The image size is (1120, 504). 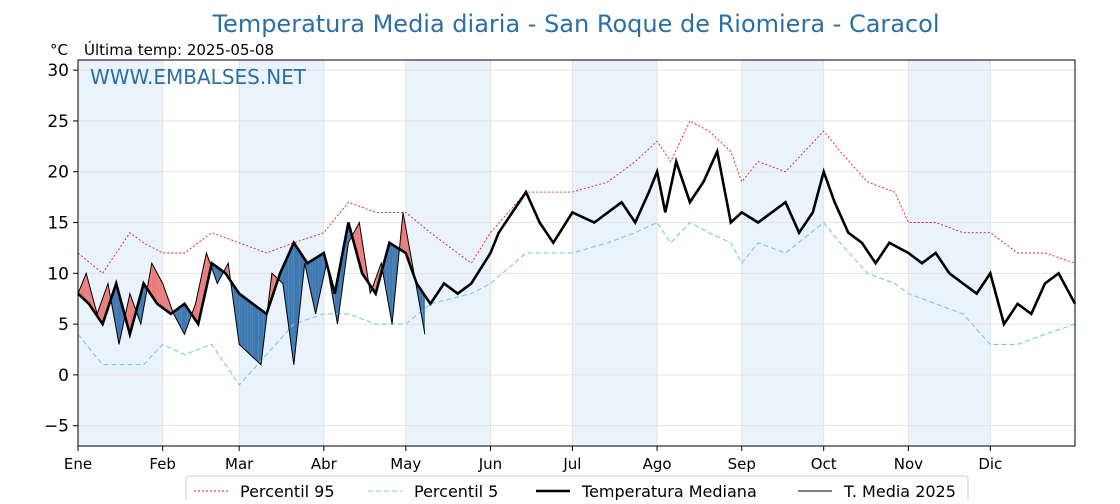 What do you see at coordinates (63, 325) in the screenshot?
I see `y-tick-label: 5` at bounding box center [63, 325].